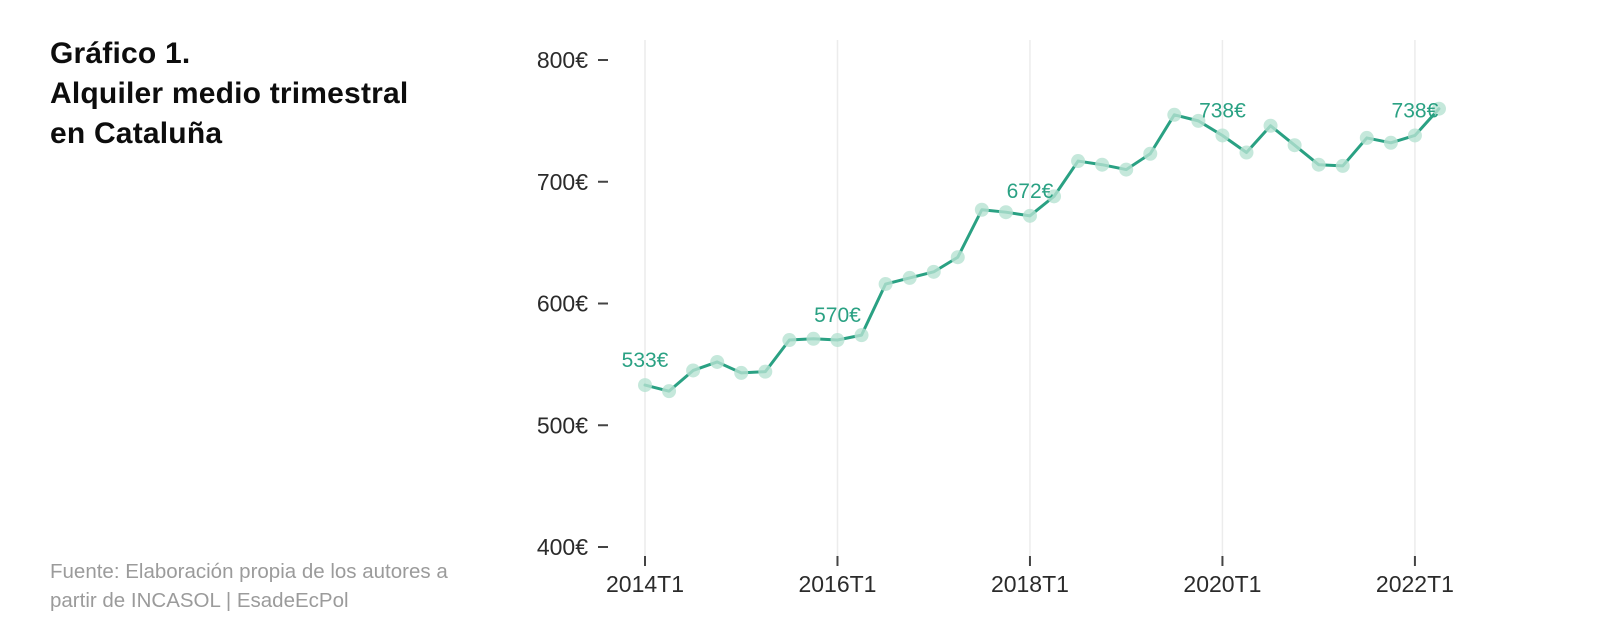 Image resolution: width=1600 pixels, height=644 pixels. I want to click on data-label: 533€, so click(645, 360).